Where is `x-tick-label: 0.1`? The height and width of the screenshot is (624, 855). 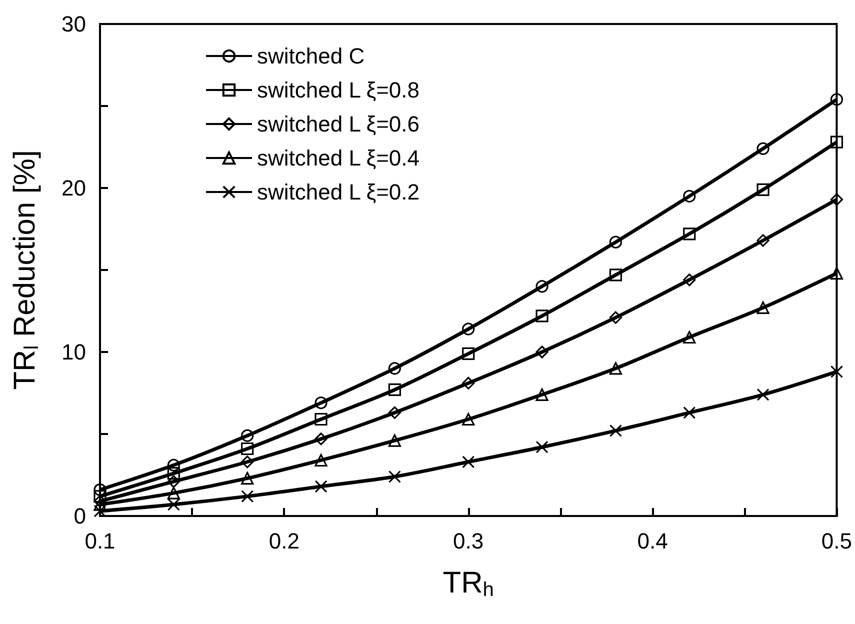 x-tick-label: 0.1 is located at coordinates (100, 541).